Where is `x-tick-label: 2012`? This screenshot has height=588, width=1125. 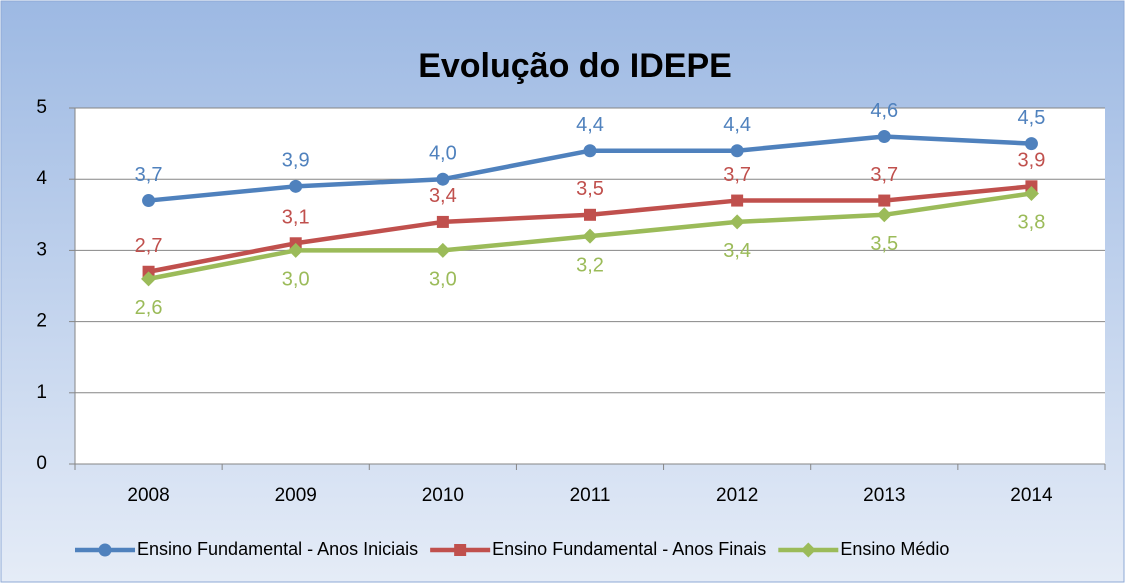
x-tick-label: 2012 is located at coordinates (737, 495).